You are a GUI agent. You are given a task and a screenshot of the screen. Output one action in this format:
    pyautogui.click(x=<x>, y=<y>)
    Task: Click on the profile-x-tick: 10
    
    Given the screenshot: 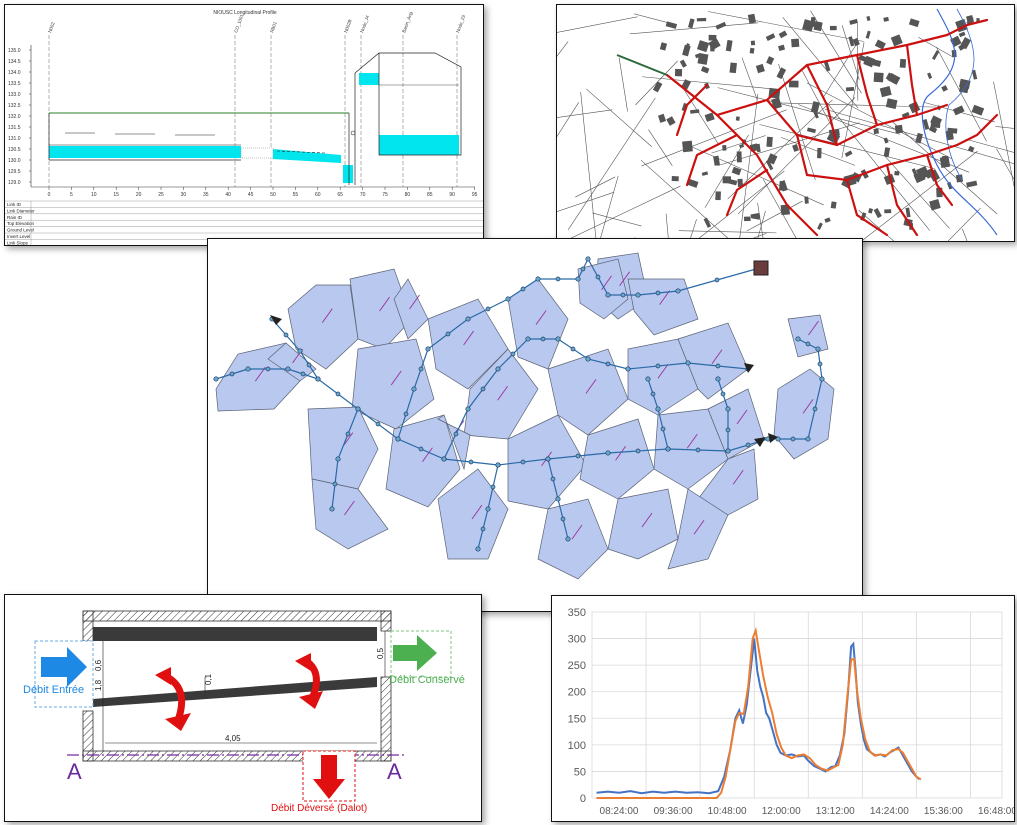 What is the action you would take?
    pyautogui.click(x=94, y=195)
    